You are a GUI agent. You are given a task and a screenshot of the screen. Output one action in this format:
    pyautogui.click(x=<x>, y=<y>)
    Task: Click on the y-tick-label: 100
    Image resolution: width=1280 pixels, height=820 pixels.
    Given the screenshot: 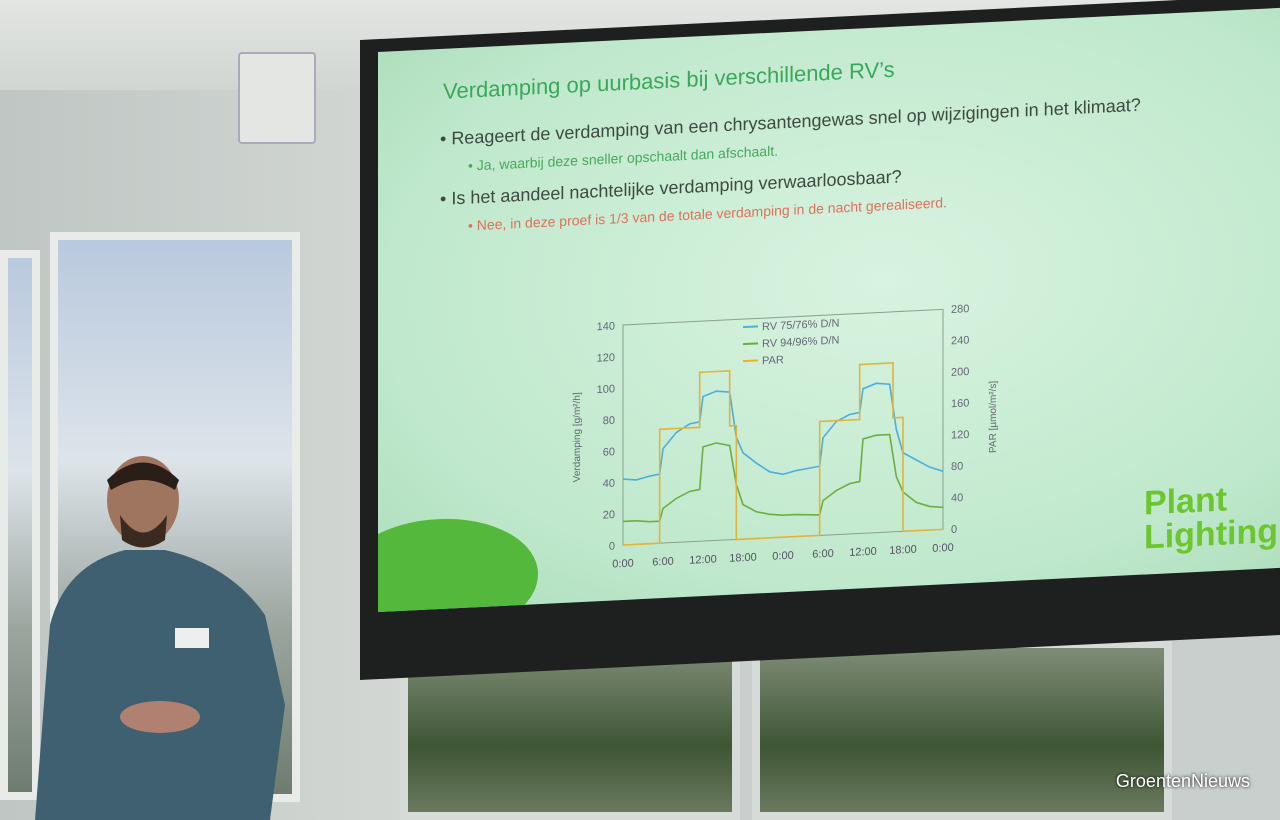 What is the action you would take?
    pyautogui.click(x=606, y=389)
    